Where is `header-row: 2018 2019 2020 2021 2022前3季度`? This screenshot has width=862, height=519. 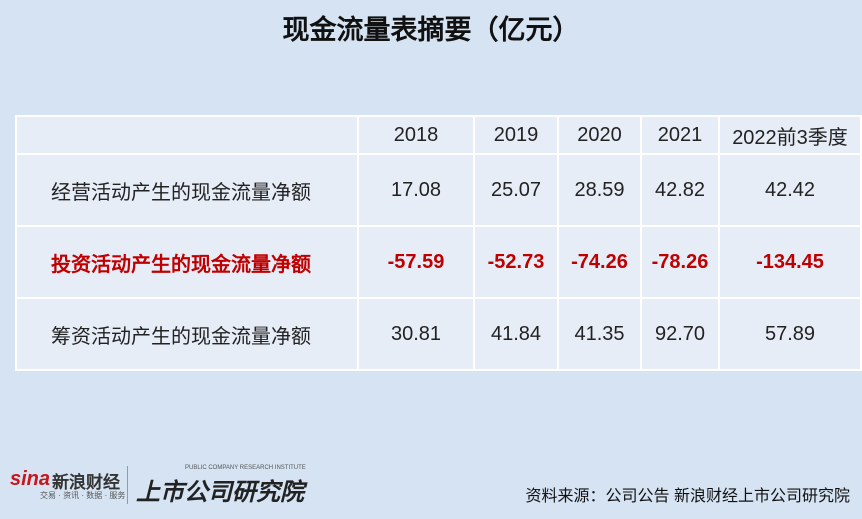 header-row: 2018 2019 2020 2021 2022前3季度 is located at coordinates (438, 135).